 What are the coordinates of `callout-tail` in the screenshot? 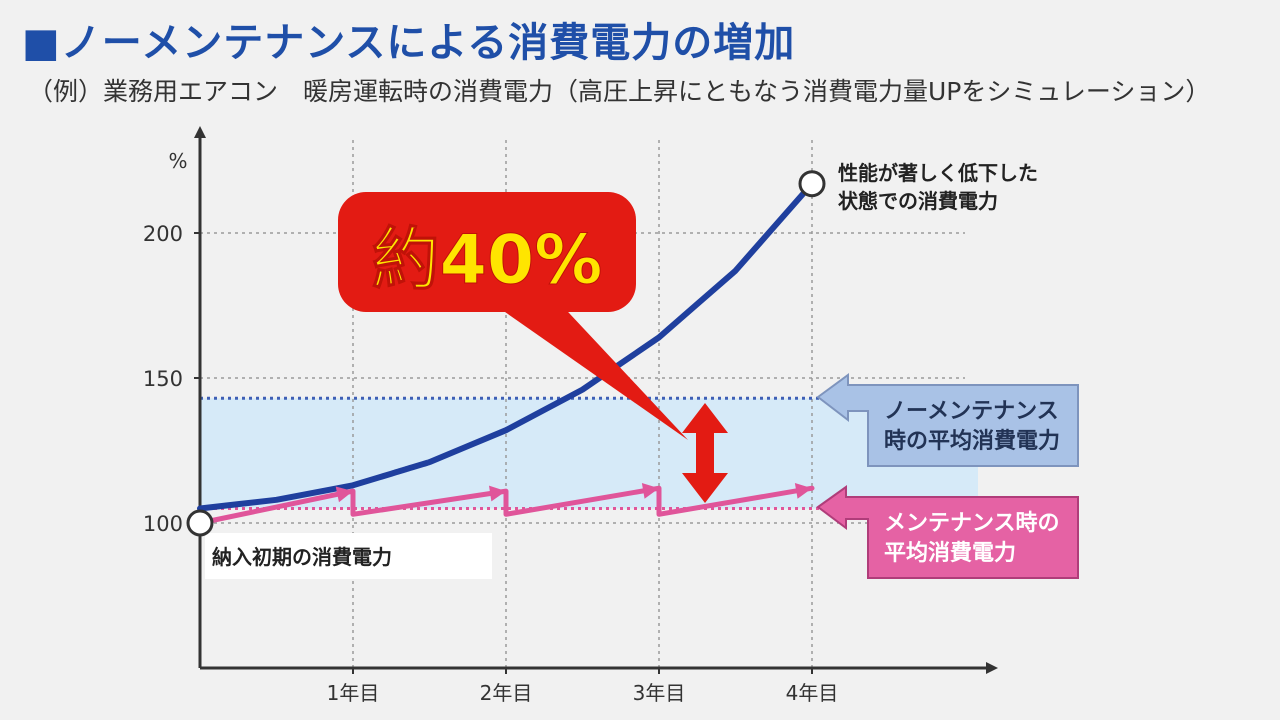 It's located at (586, 369).